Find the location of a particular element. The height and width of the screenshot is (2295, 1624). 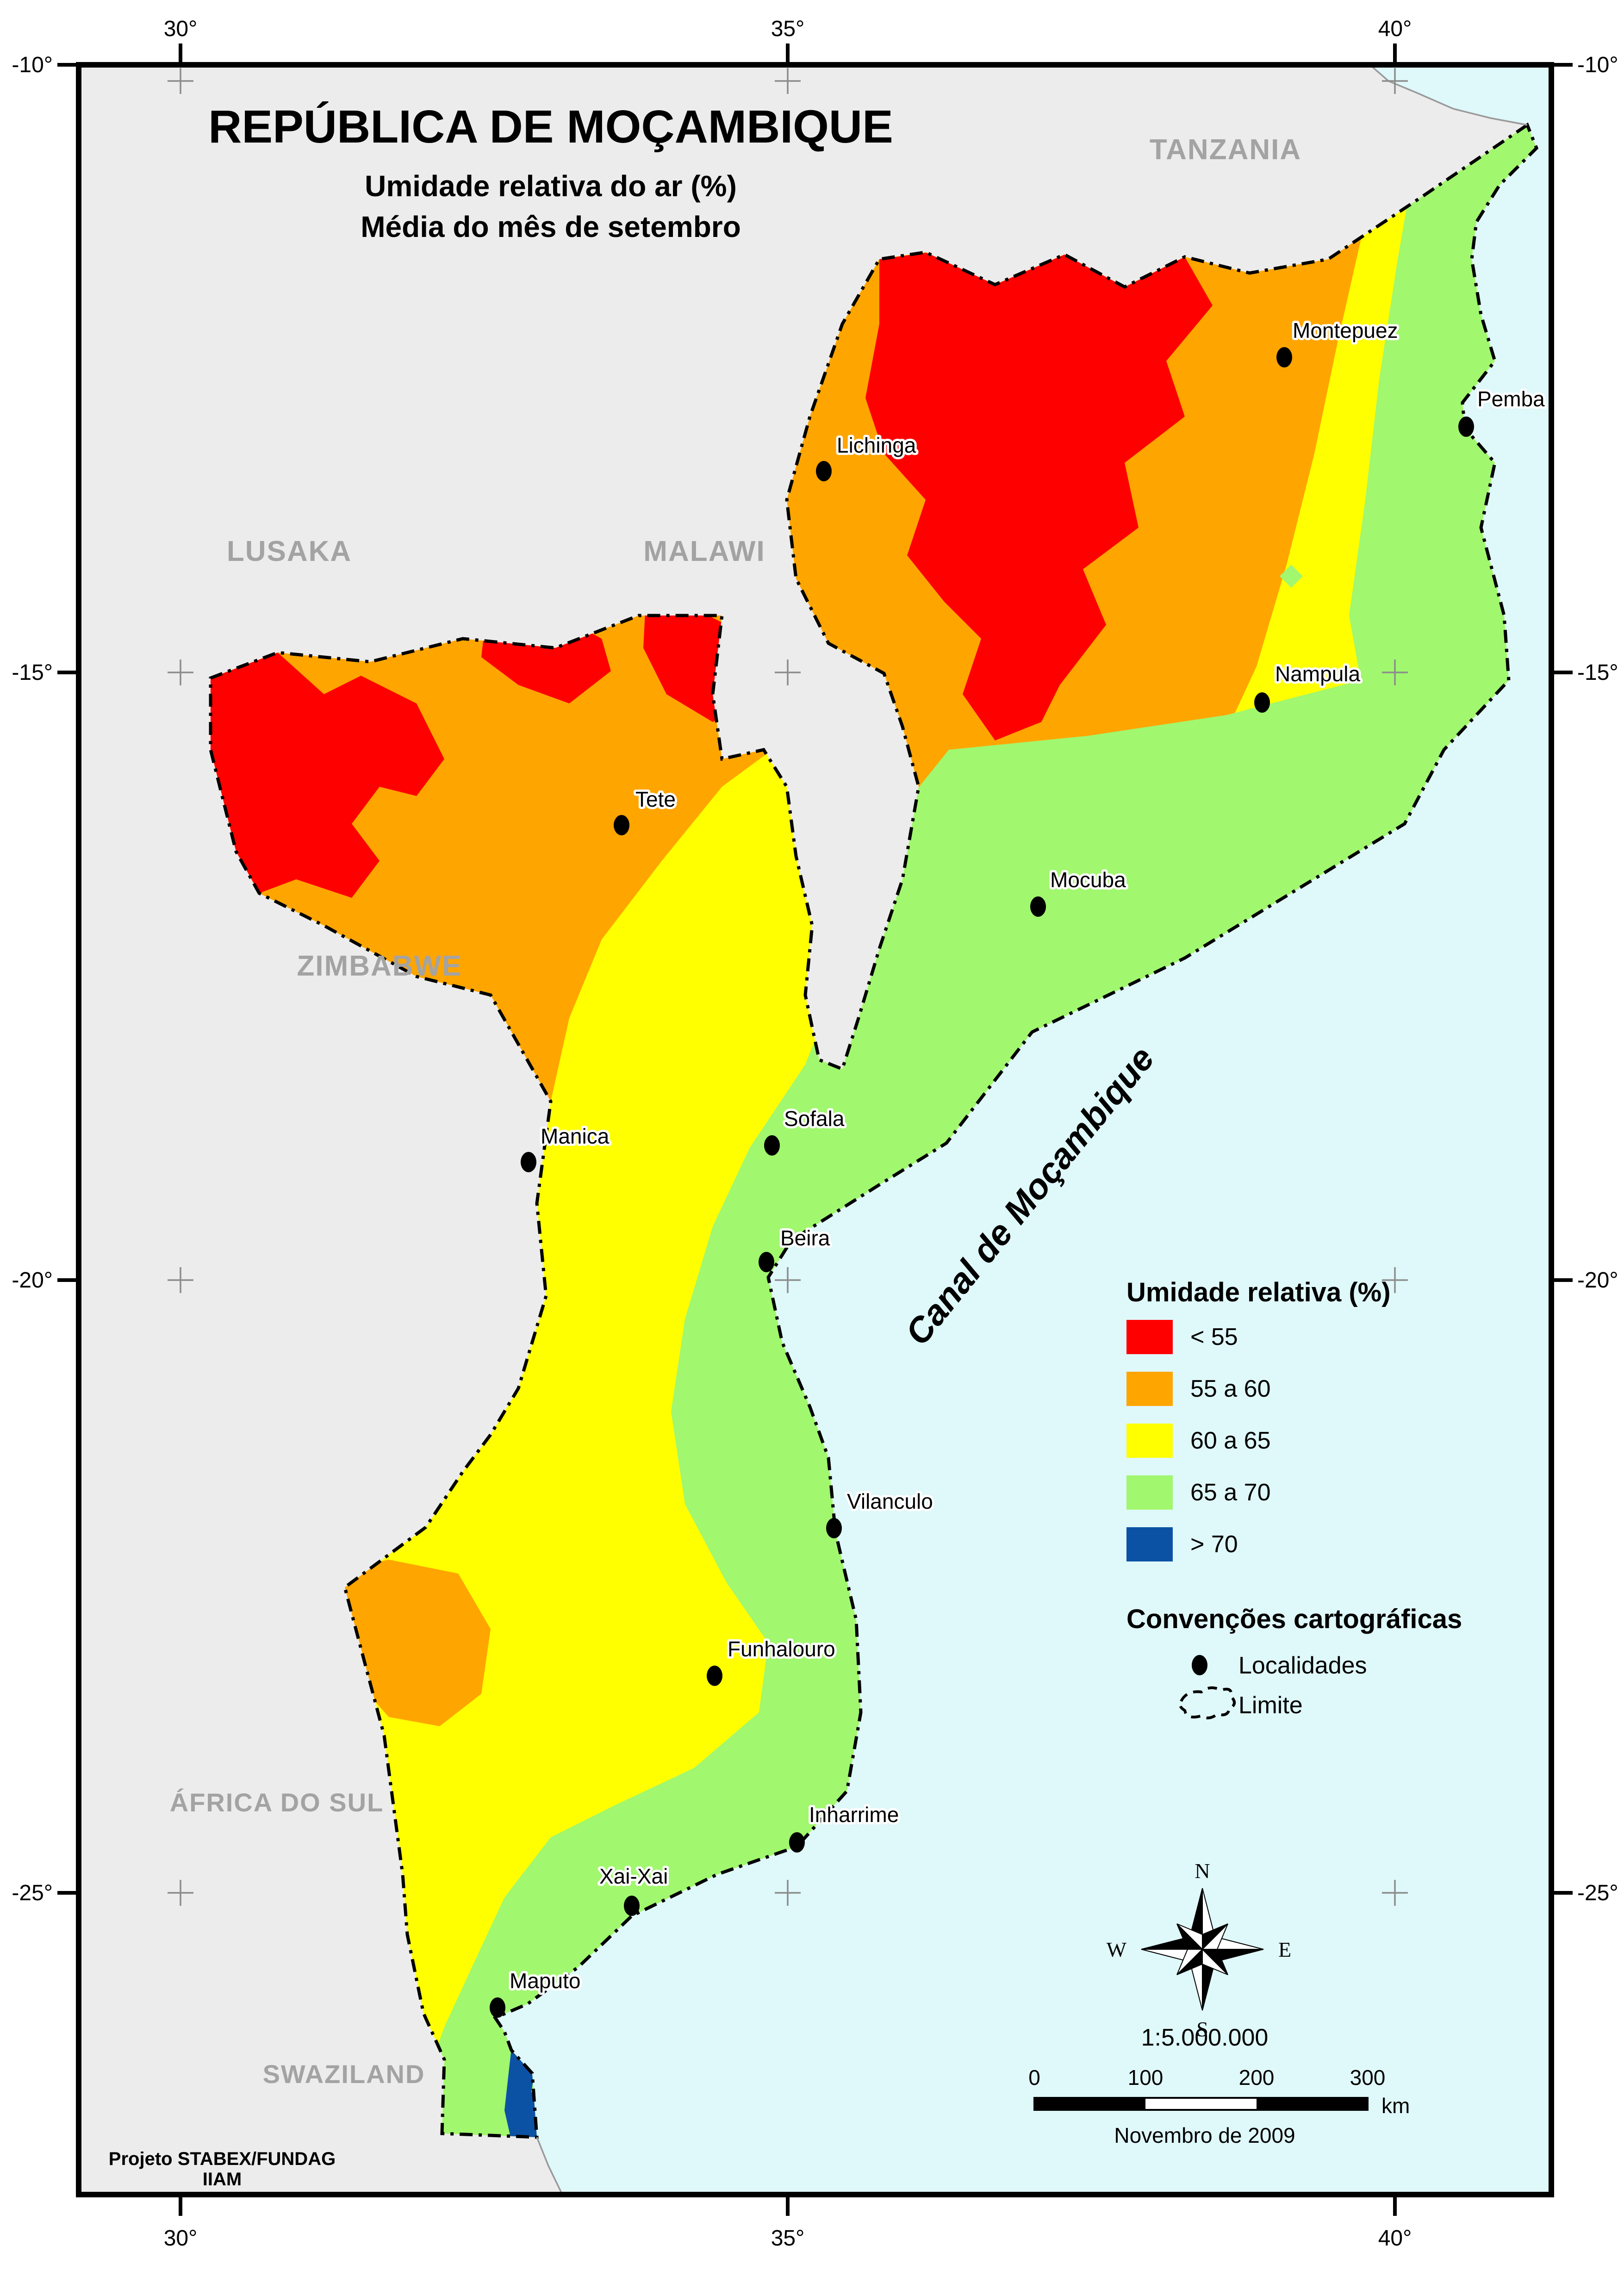

tick-label-right: -15° is located at coordinates (1597, 672).